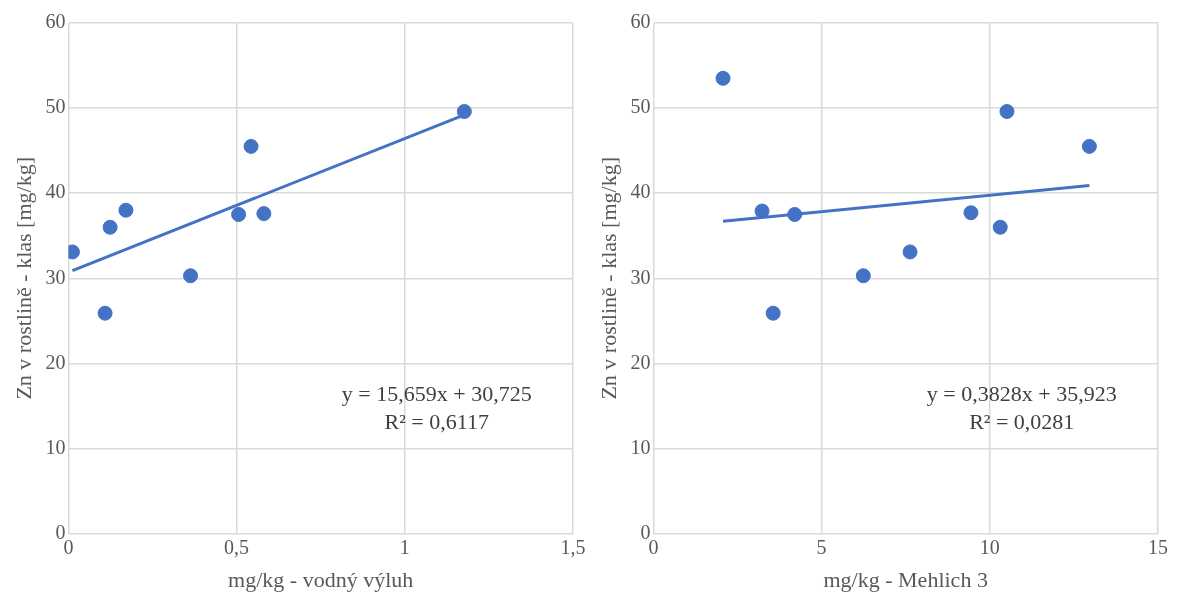  What do you see at coordinates (573, 546) in the screenshot?
I see `x-tick-label: 1,5` at bounding box center [573, 546].